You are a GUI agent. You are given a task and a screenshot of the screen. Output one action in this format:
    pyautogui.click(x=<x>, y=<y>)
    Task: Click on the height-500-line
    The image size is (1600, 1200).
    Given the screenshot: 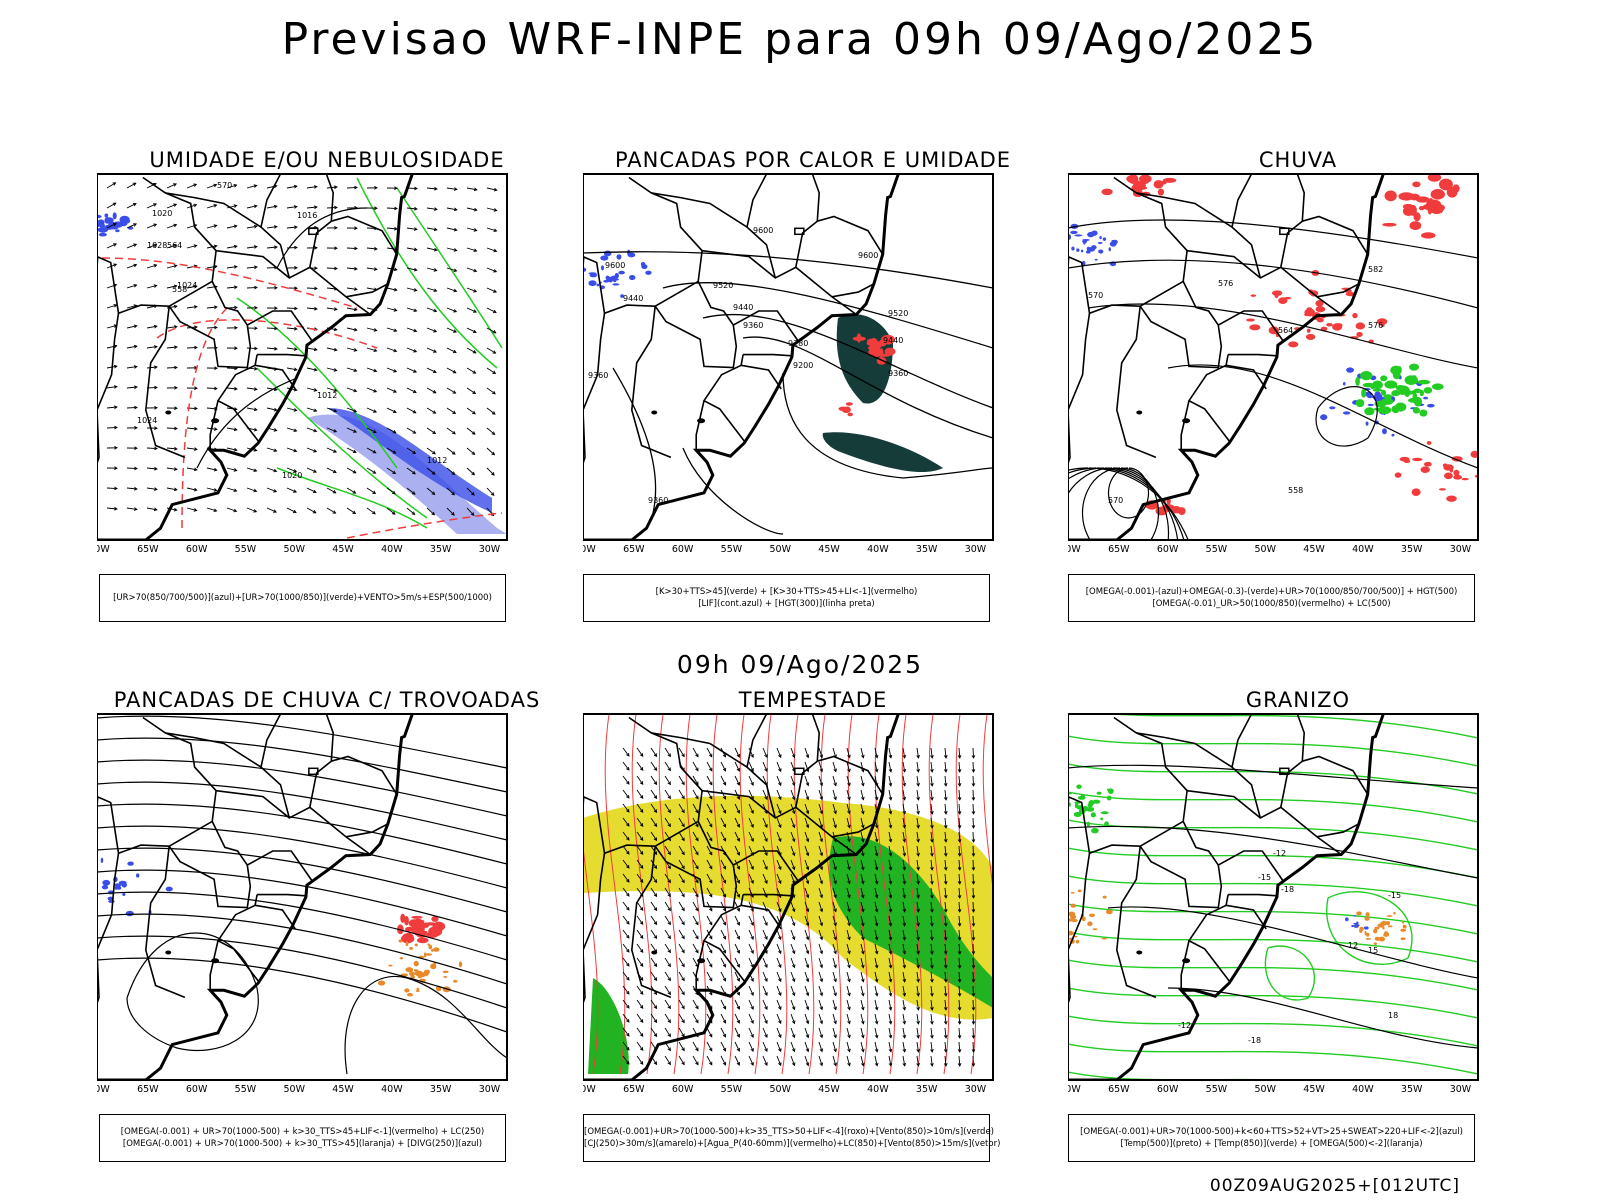 What is the action you would take?
    pyautogui.click(x=1126, y=503)
    